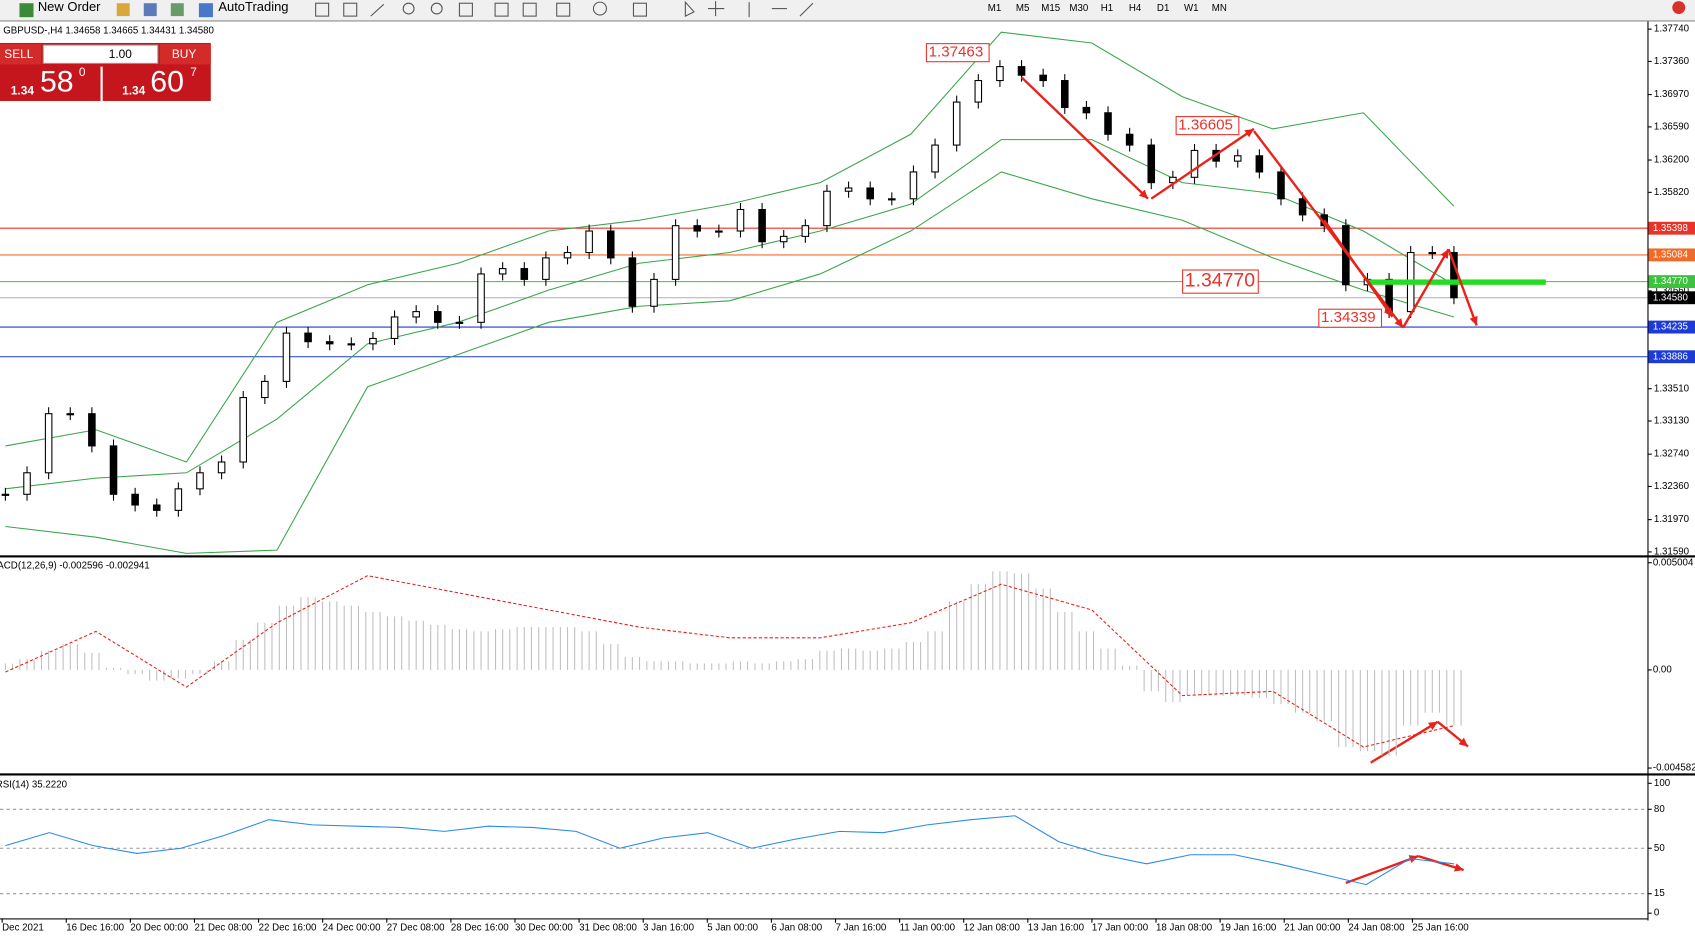 The width and height of the screenshot is (1695, 942). Describe the element at coordinates (995, 8) in the screenshot. I see `timeframe: M1` at that location.